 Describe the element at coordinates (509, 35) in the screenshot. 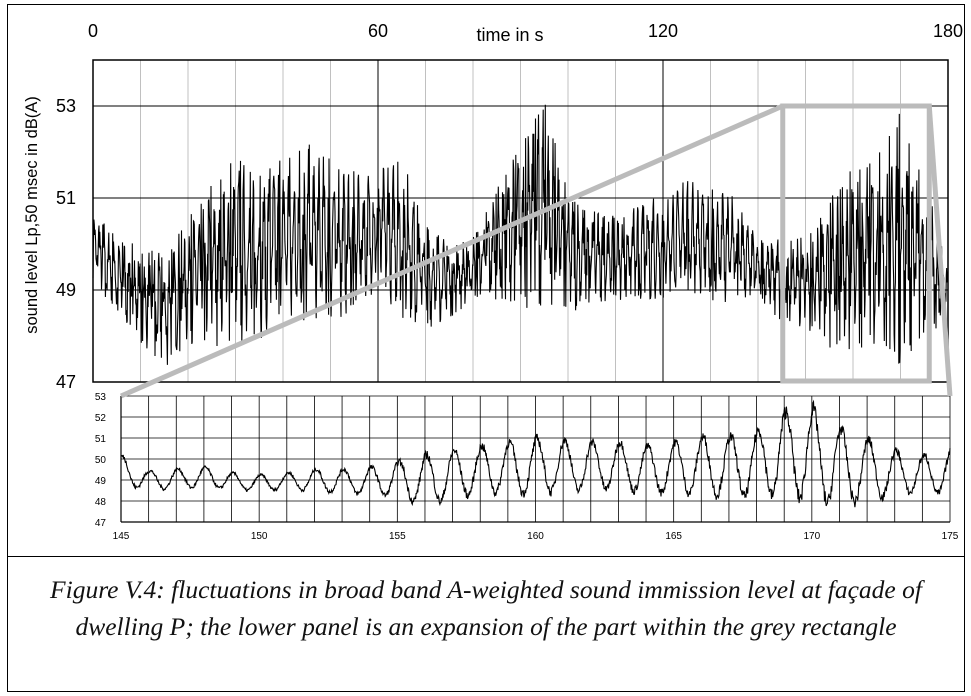

I see `upper-x-axis-label: time in s` at that location.